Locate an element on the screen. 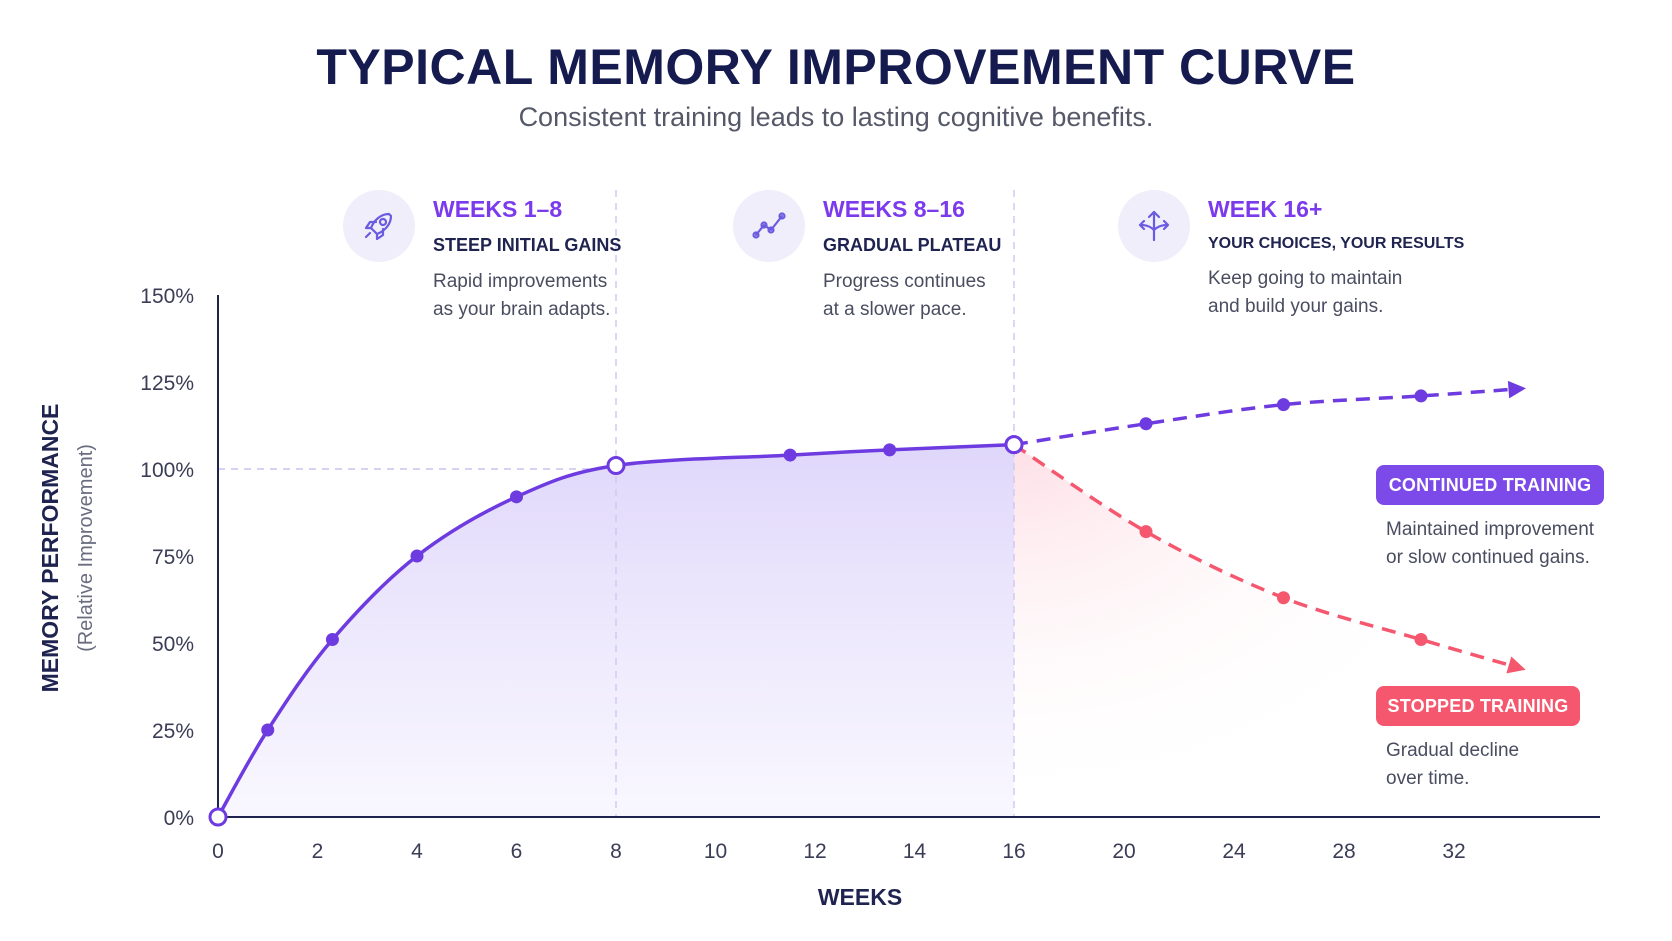  phase-1-subtitle: STEEP INITIAL GAINS is located at coordinates (527, 245).